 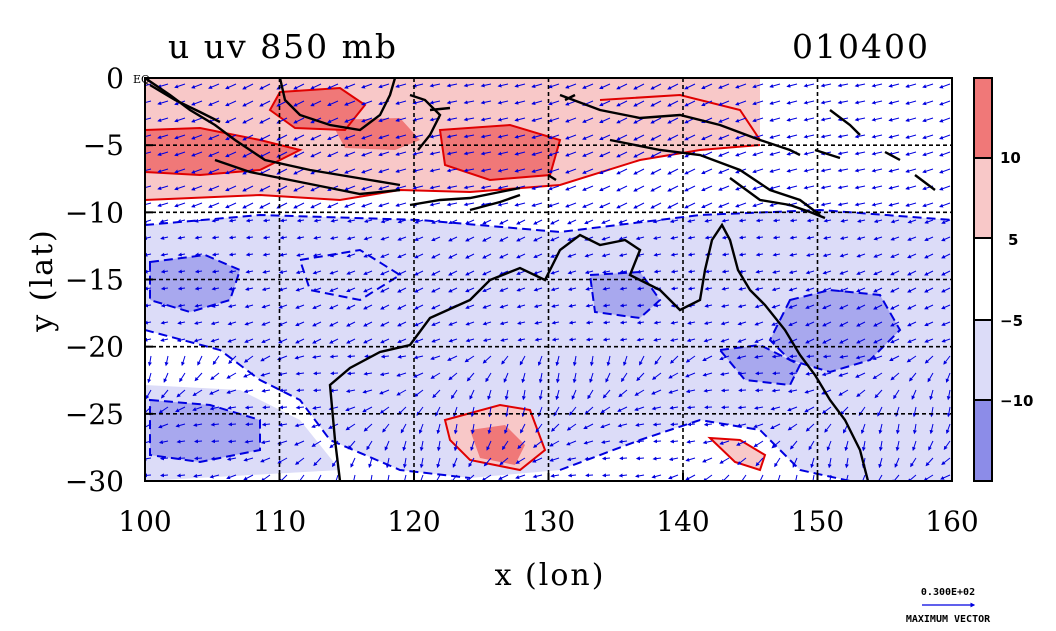 What do you see at coordinates (94, 280) in the screenshot?
I see `y-tick-labels: 0 −5 −10 −15 −20 −25 −30` at bounding box center [94, 280].